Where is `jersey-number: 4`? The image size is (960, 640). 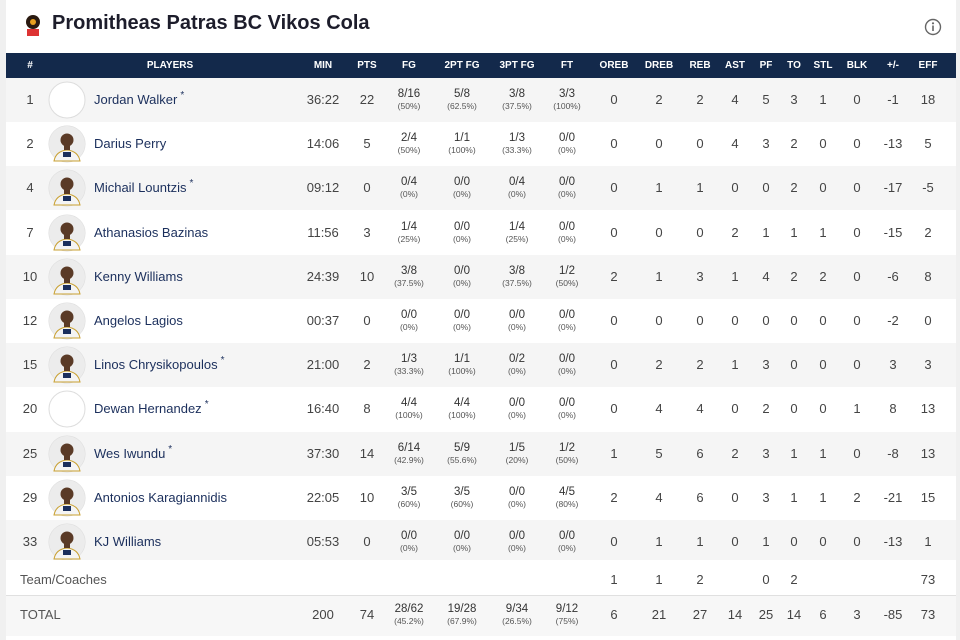
jersey-number: 4 is located at coordinates (30, 188).